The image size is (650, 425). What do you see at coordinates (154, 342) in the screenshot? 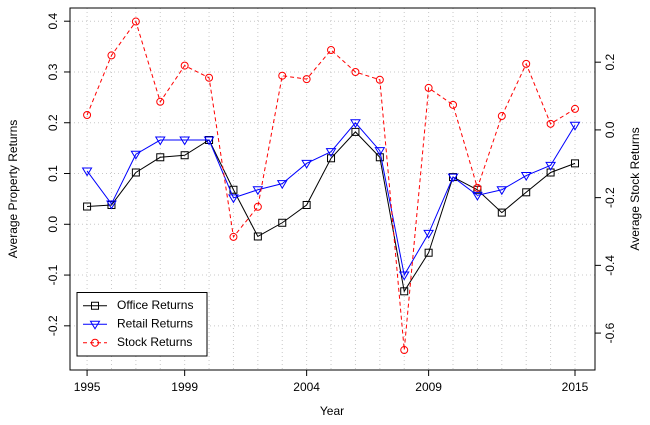
I see `legend-label: Stock Returns` at bounding box center [154, 342].